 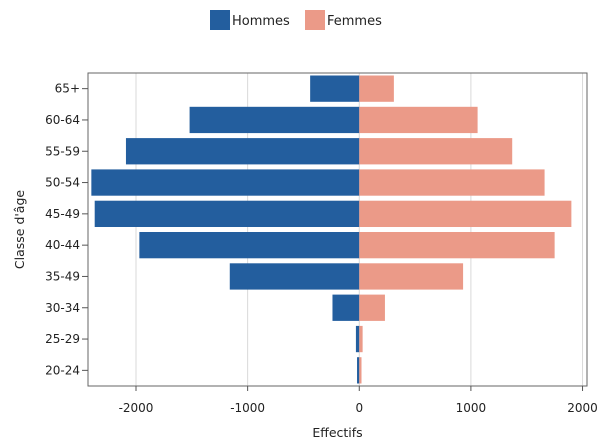 What do you see at coordinates (220, 20) in the screenshot?
I see `legend-swatch-hommes` at bounding box center [220, 20].